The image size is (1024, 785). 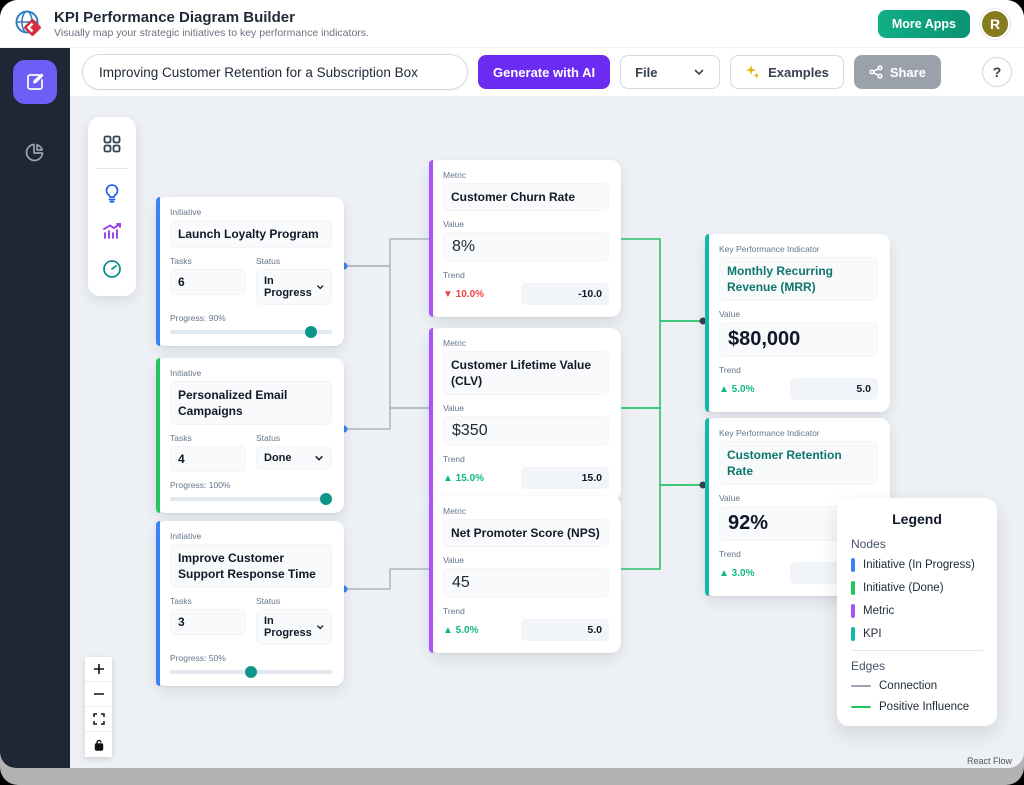 I want to click on lock-icon, so click(x=98, y=745).